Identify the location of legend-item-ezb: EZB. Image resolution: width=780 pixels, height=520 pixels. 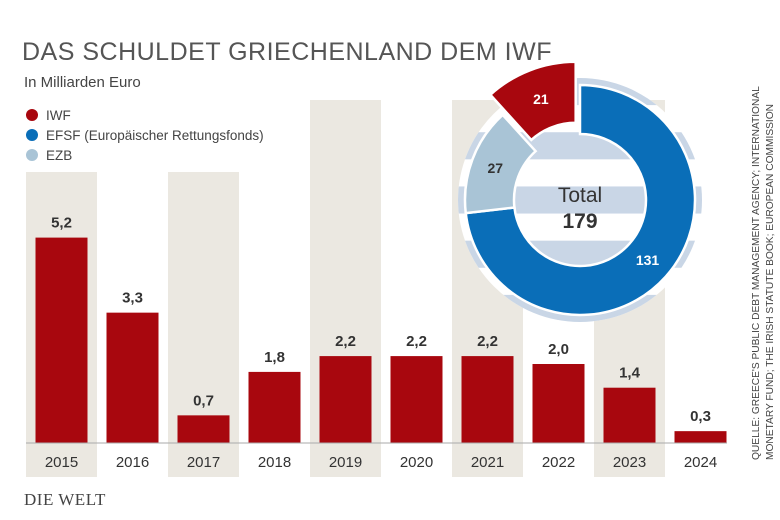
(49, 155).